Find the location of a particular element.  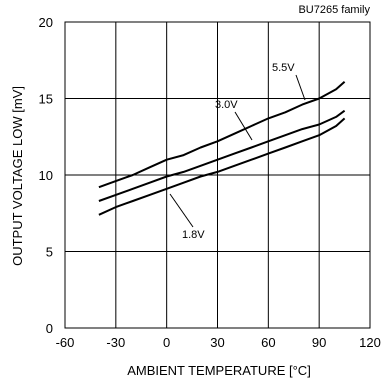

x-tick-label: -30 is located at coordinates (115, 342).